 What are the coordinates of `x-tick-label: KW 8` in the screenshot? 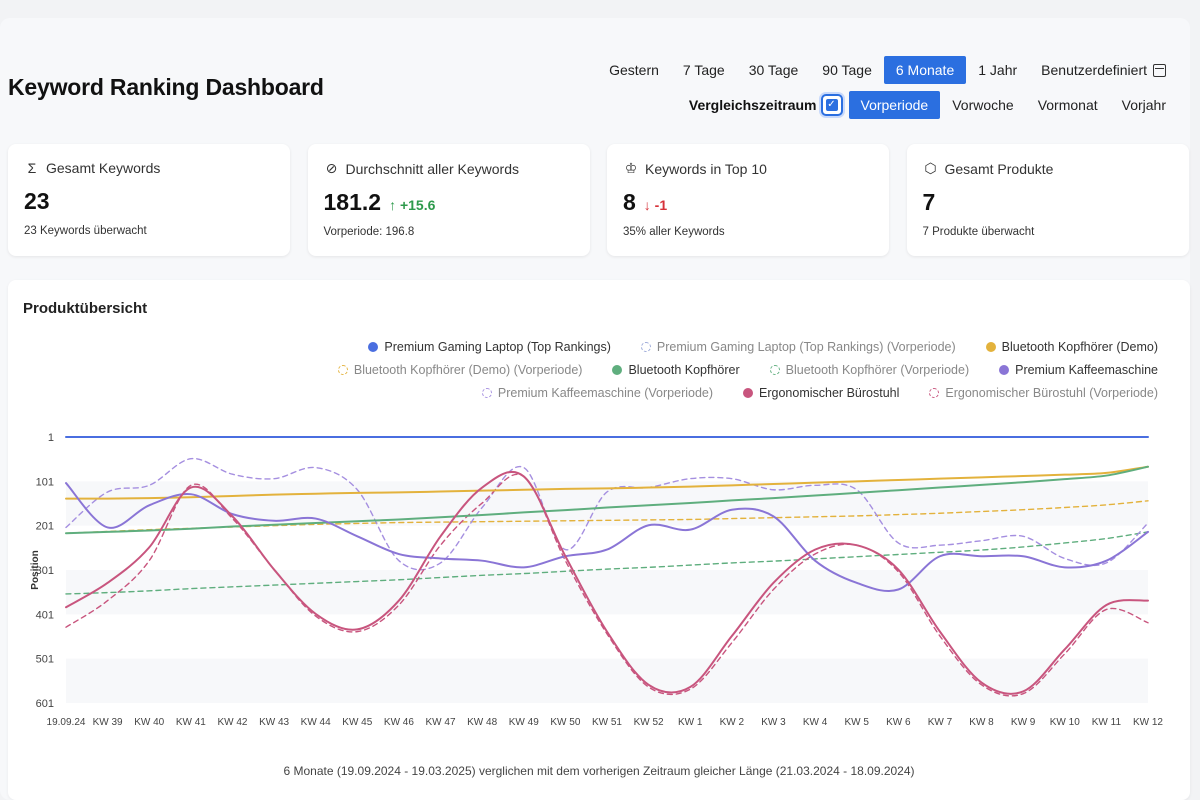 It's located at (981, 722).